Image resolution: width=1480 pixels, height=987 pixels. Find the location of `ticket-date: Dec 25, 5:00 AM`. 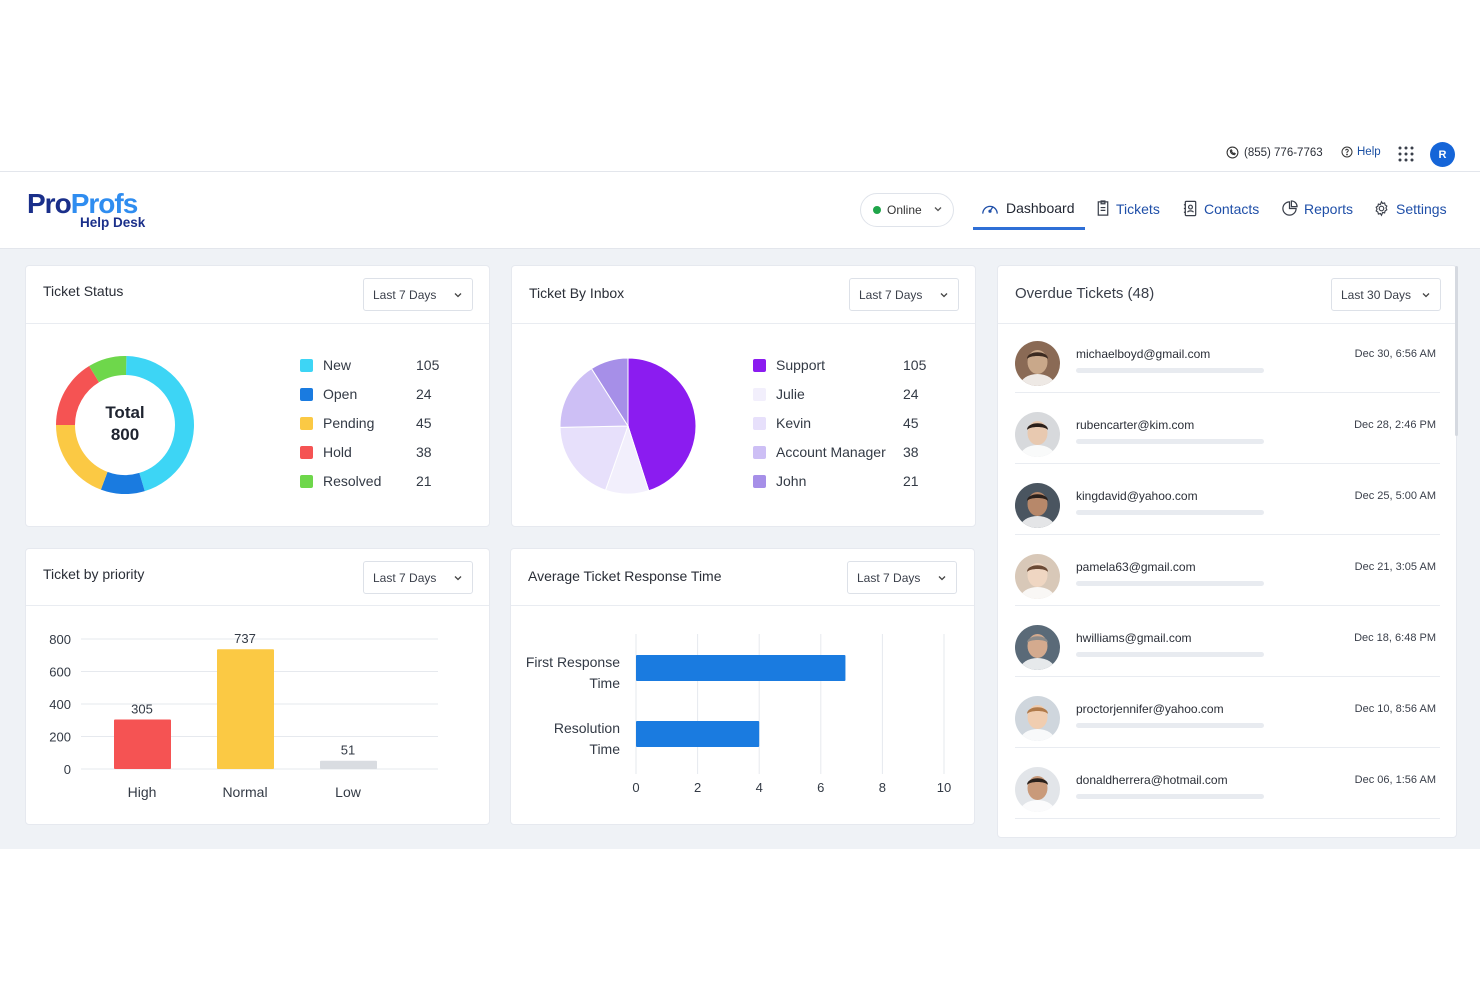

ticket-date: Dec 25, 5:00 AM is located at coordinates (1395, 496).